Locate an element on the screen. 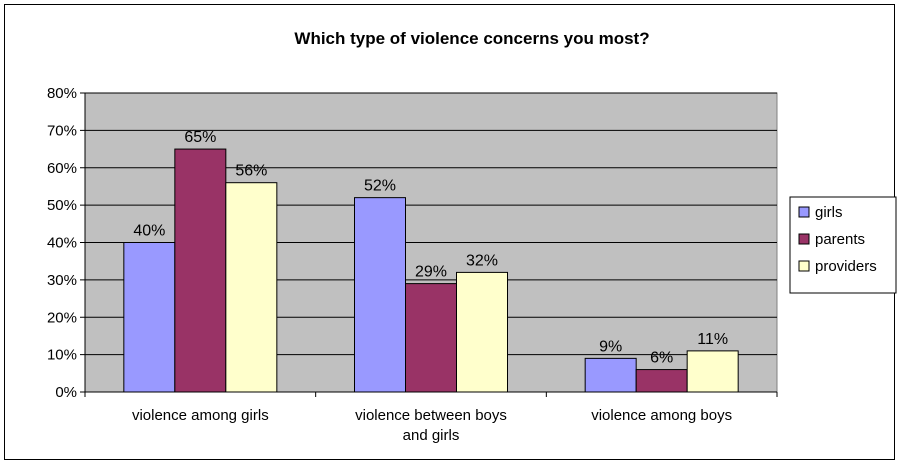  legend-swatch-parents is located at coordinates (804, 239).